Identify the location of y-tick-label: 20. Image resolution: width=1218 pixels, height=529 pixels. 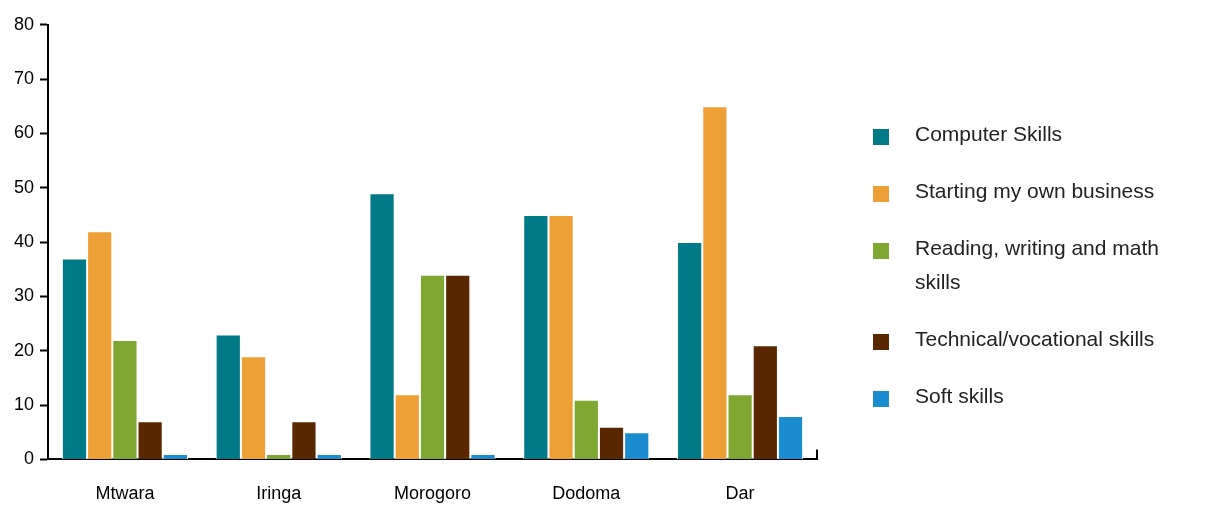
(24, 349).